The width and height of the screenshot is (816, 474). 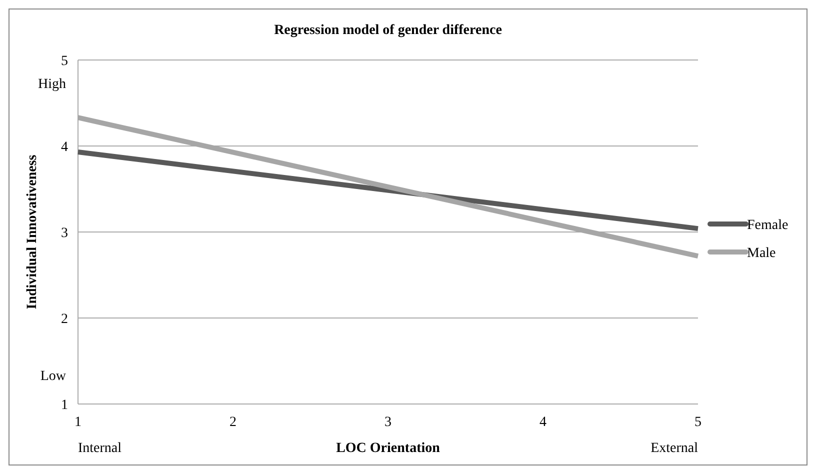 What do you see at coordinates (64, 319) in the screenshot?
I see `y-tick-label: 2` at bounding box center [64, 319].